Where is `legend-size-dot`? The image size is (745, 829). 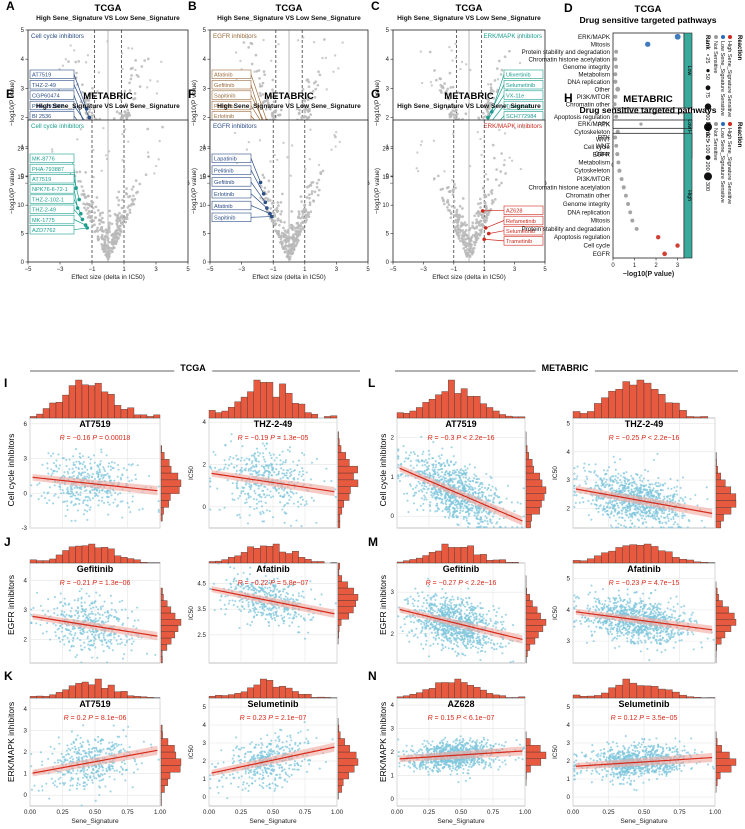
legend-size-dot is located at coordinates (708, 71).